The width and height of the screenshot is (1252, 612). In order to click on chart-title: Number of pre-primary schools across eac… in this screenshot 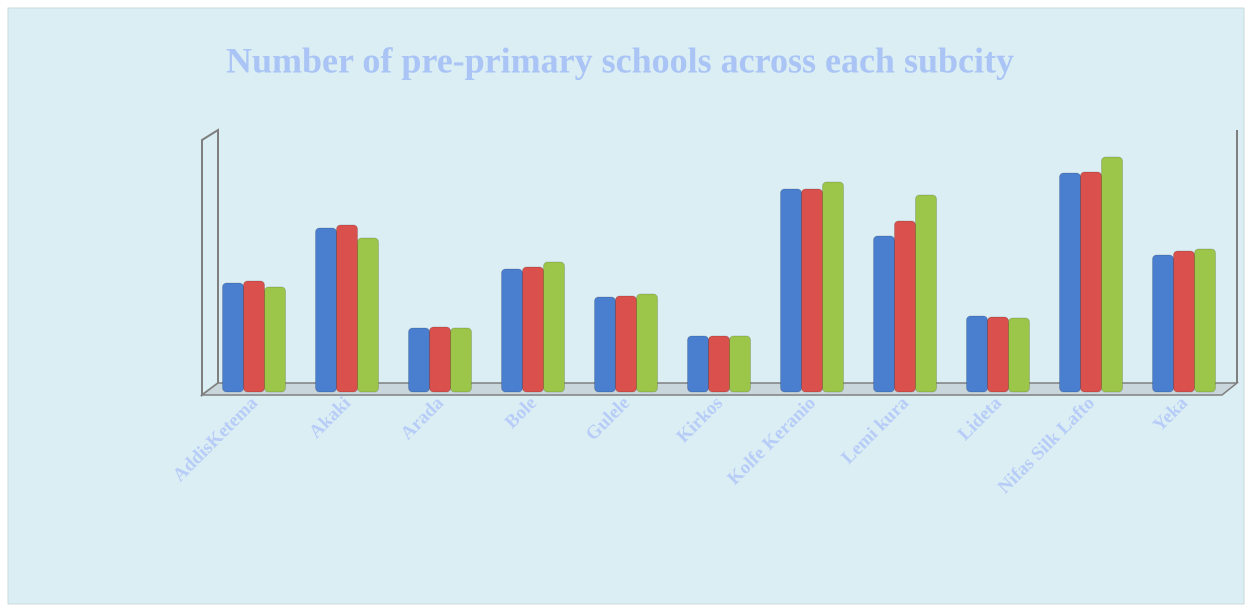, I will do `click(620, 60)`.